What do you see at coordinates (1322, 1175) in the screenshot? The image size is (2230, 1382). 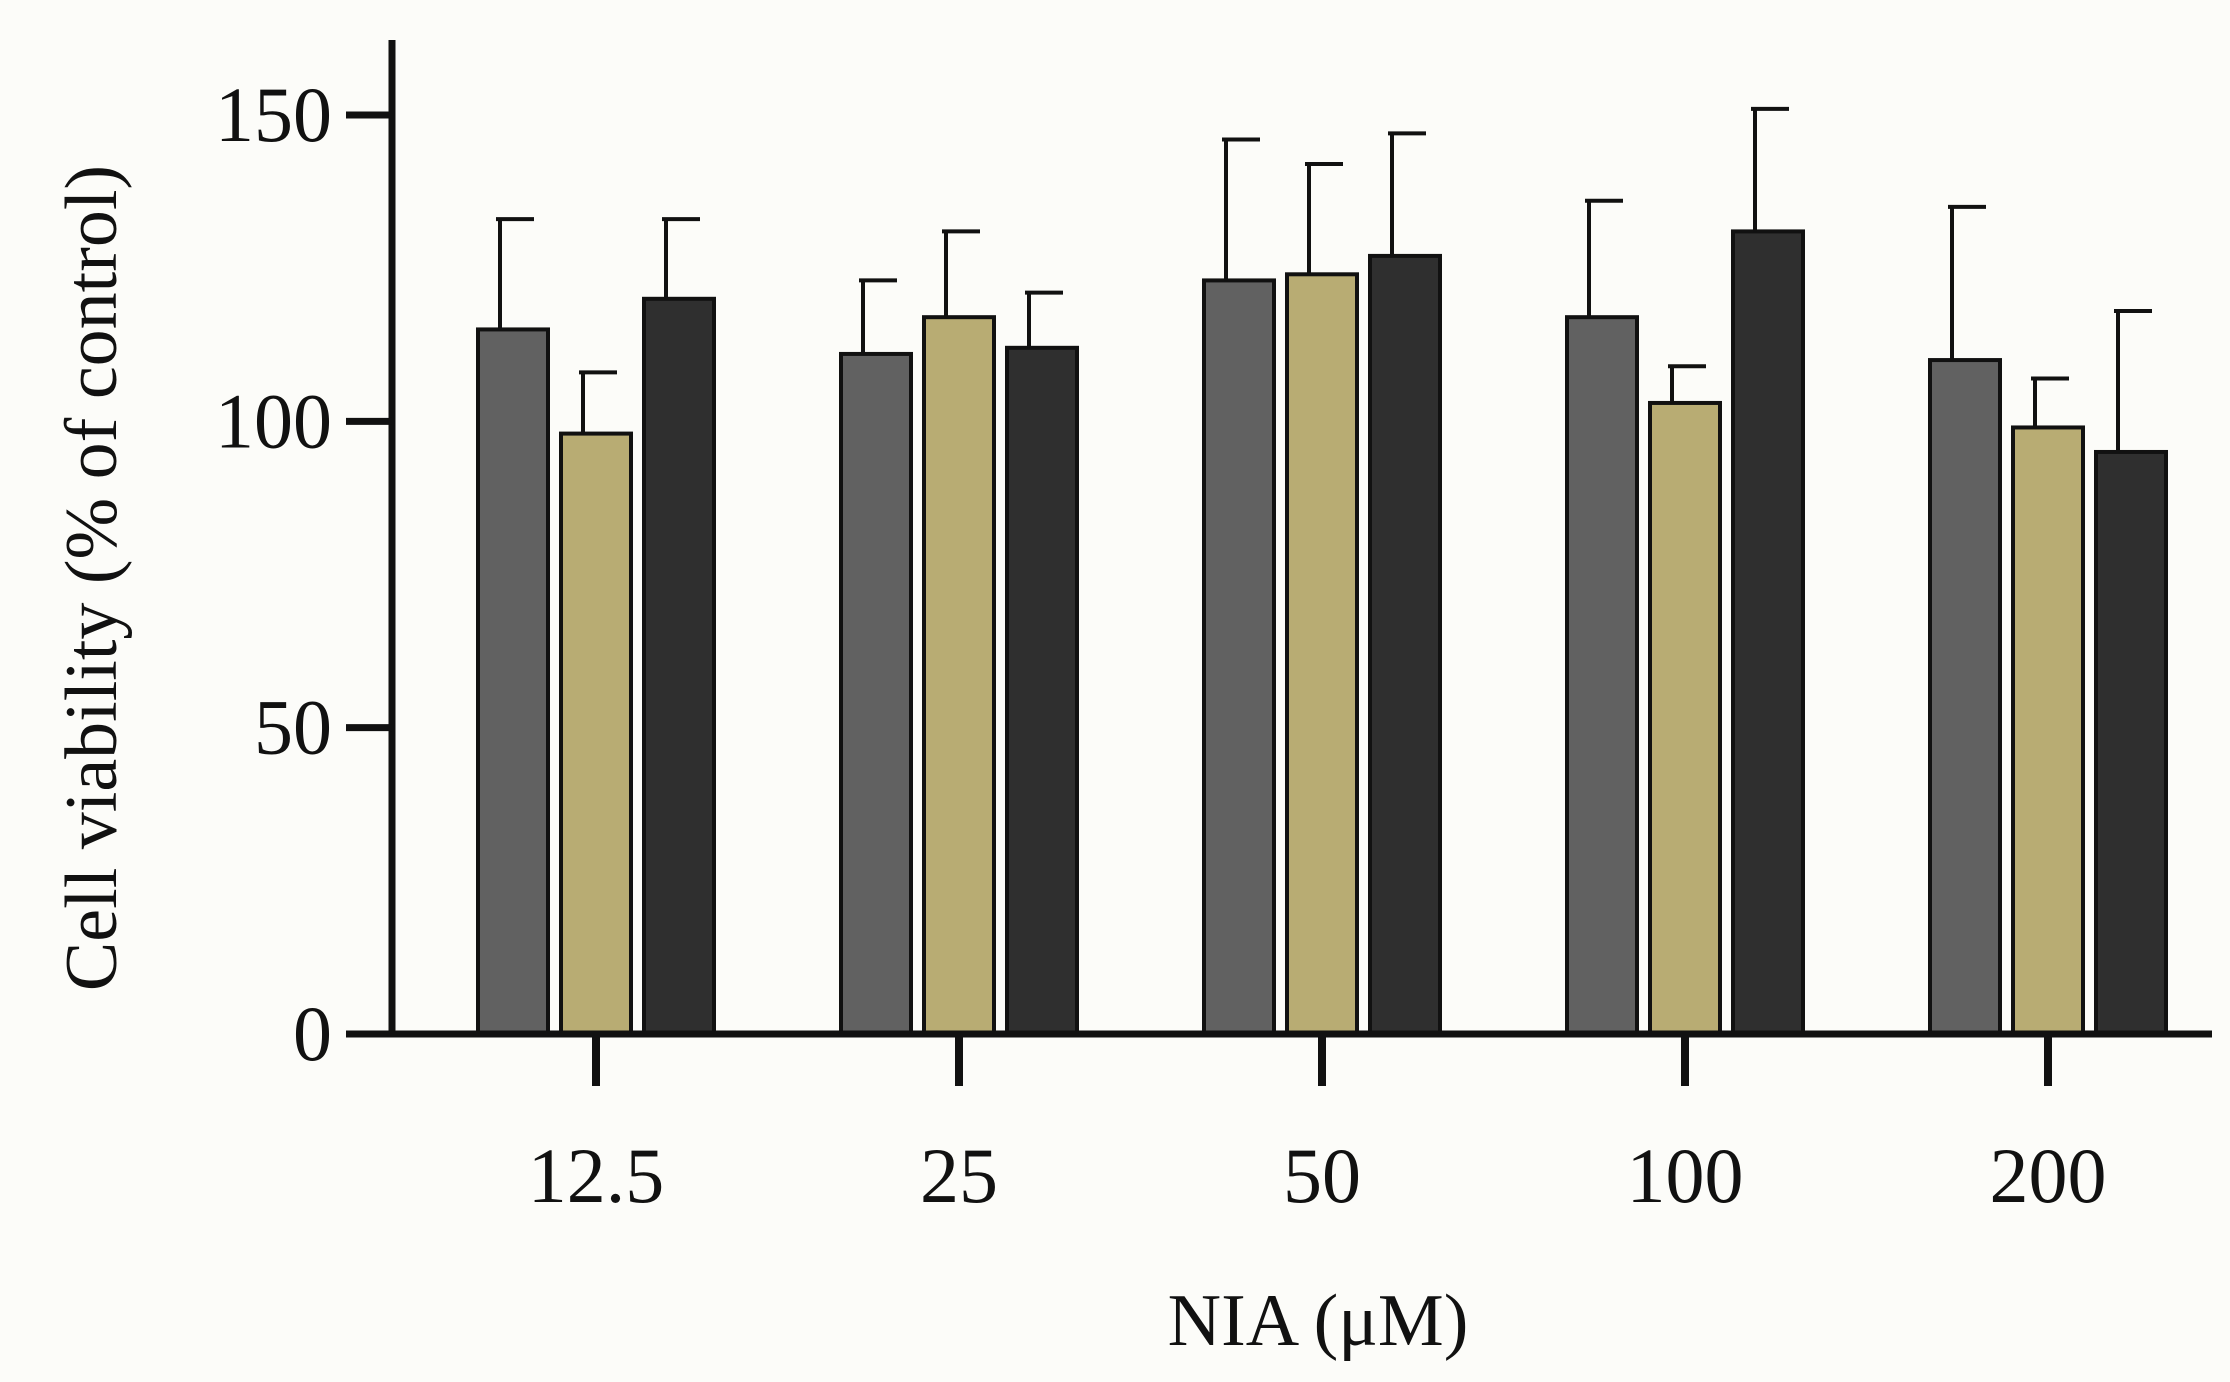 I see `x-tick-label-50: 50` at bounding box center [1322, 1175].